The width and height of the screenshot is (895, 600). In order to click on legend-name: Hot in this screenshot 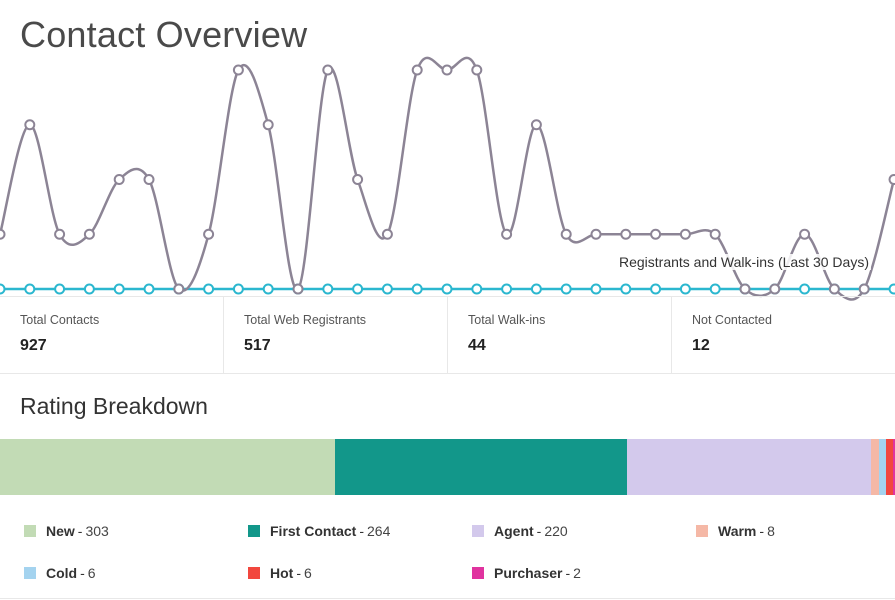, I will do `click(282, 573)`.